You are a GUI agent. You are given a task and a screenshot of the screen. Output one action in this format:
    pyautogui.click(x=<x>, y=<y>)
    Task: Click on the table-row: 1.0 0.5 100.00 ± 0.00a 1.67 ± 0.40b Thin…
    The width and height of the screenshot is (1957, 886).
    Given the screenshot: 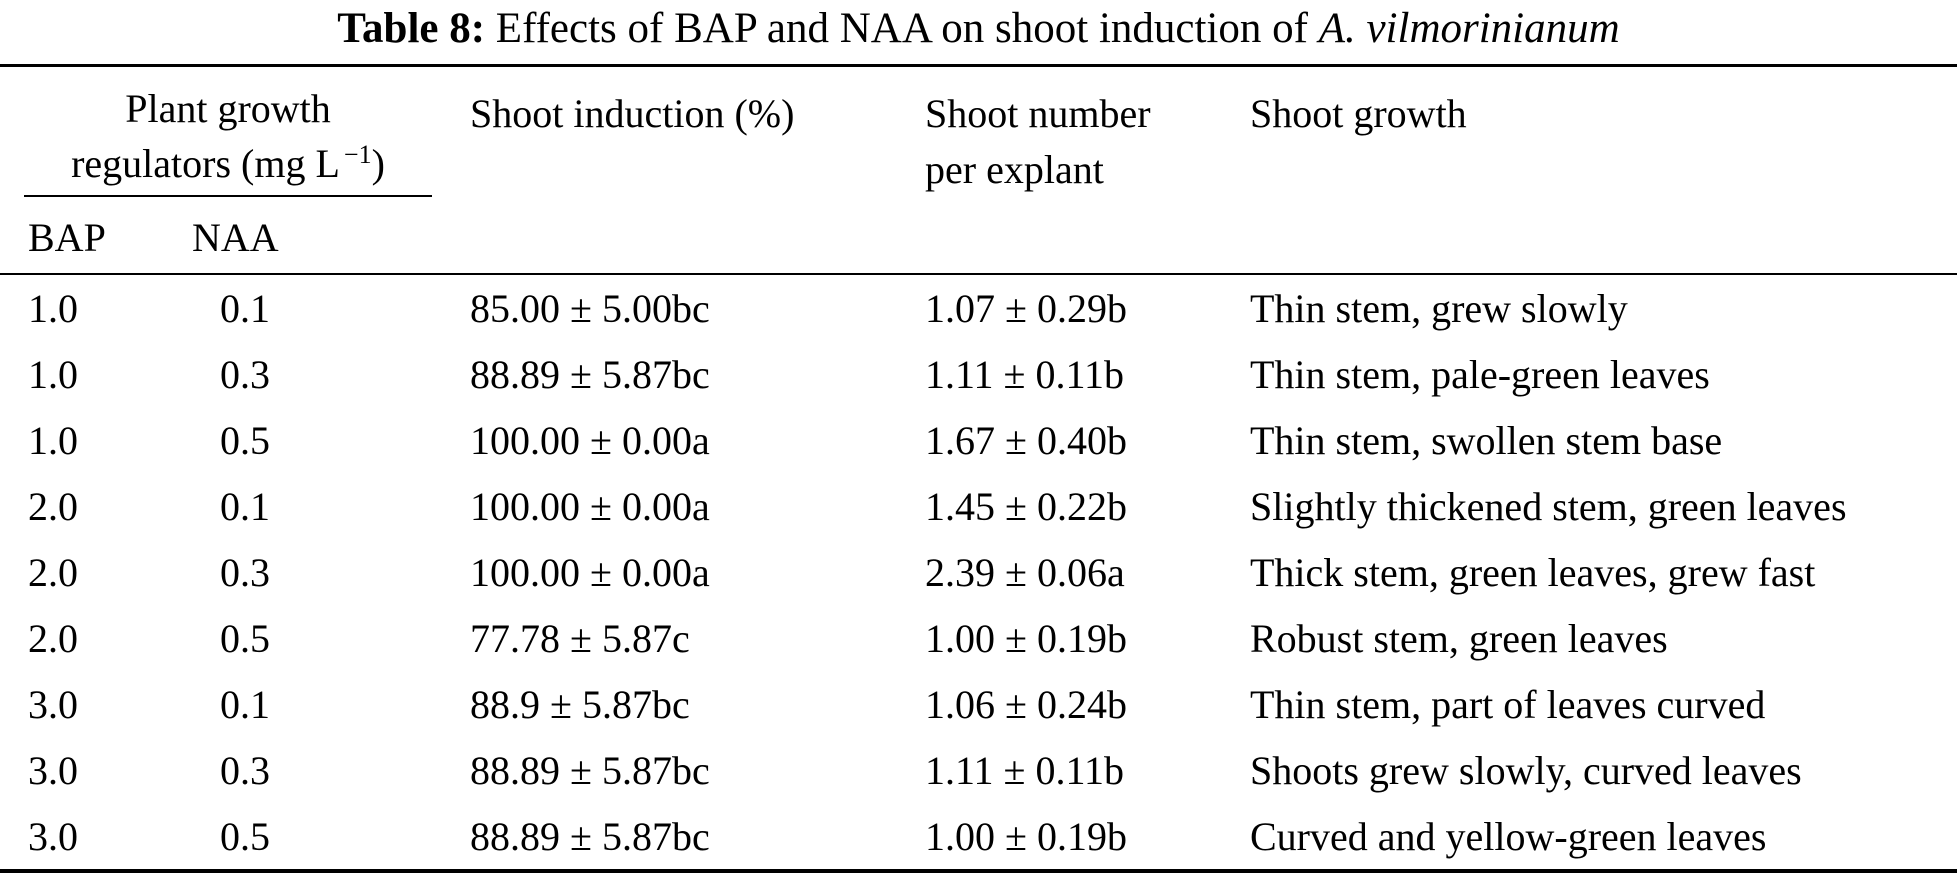 What is the action you would take?
    pyautogui.click(x=978, y=440)
    